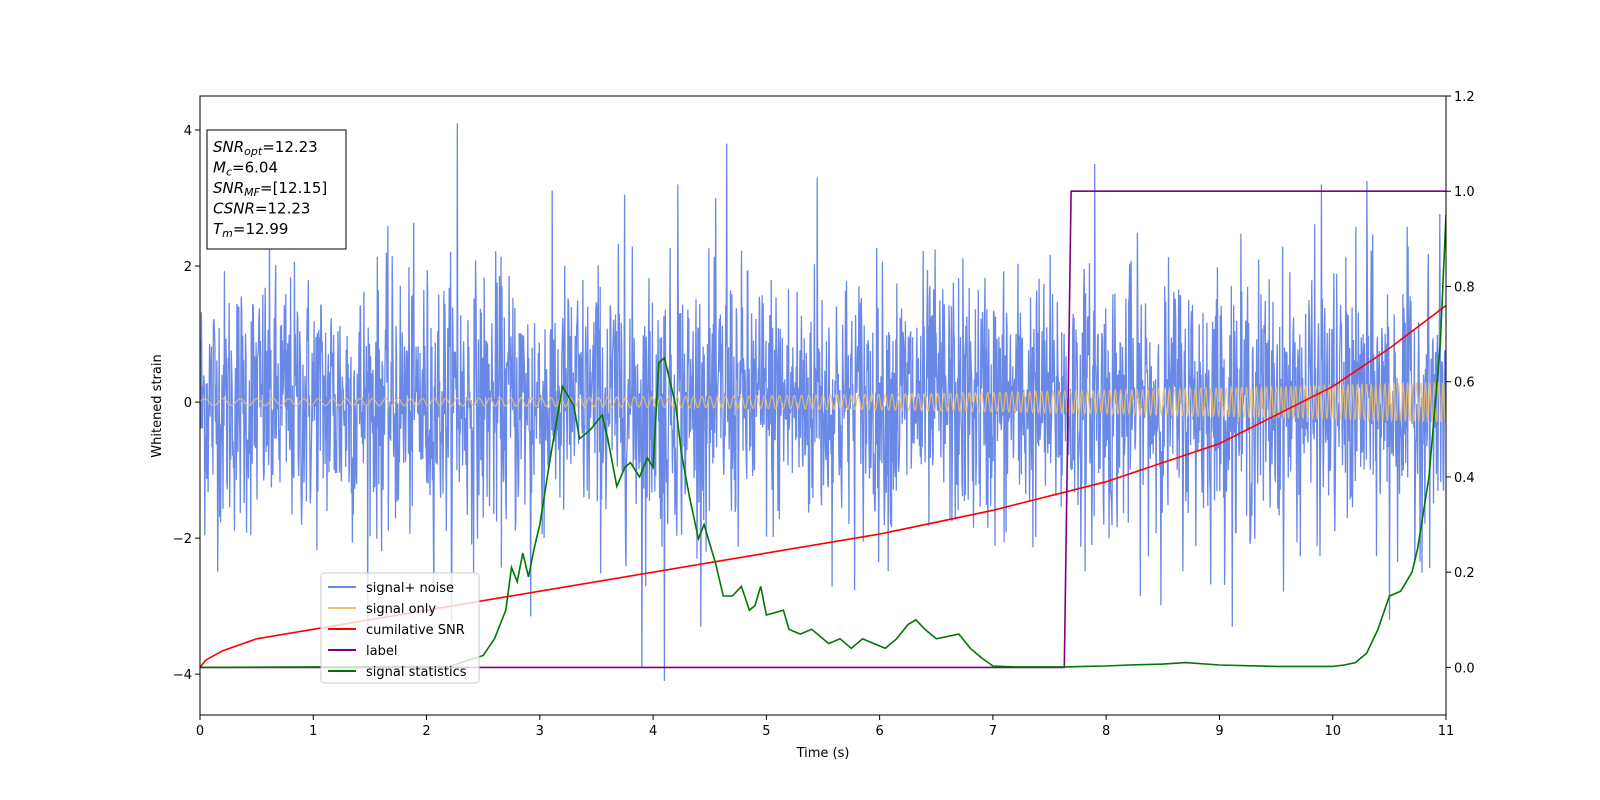 The image size is (1600, 800). I want to click on y-axis-label: Whitened strain, so click(157, 405).